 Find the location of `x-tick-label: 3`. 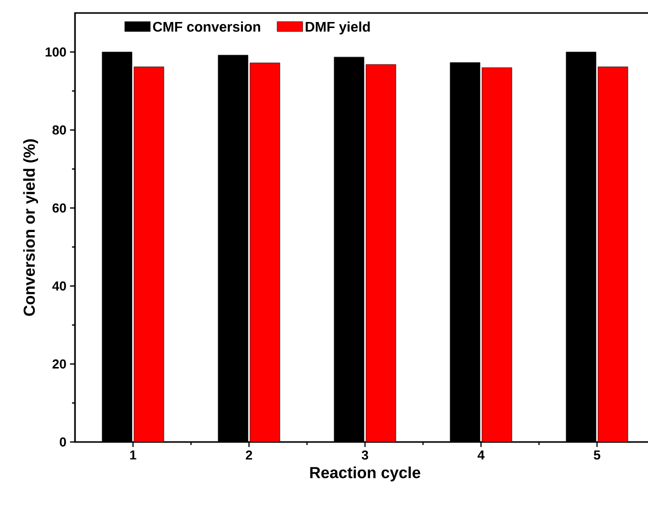

x-tick-label: 3 is located at coordinates (365, 455).